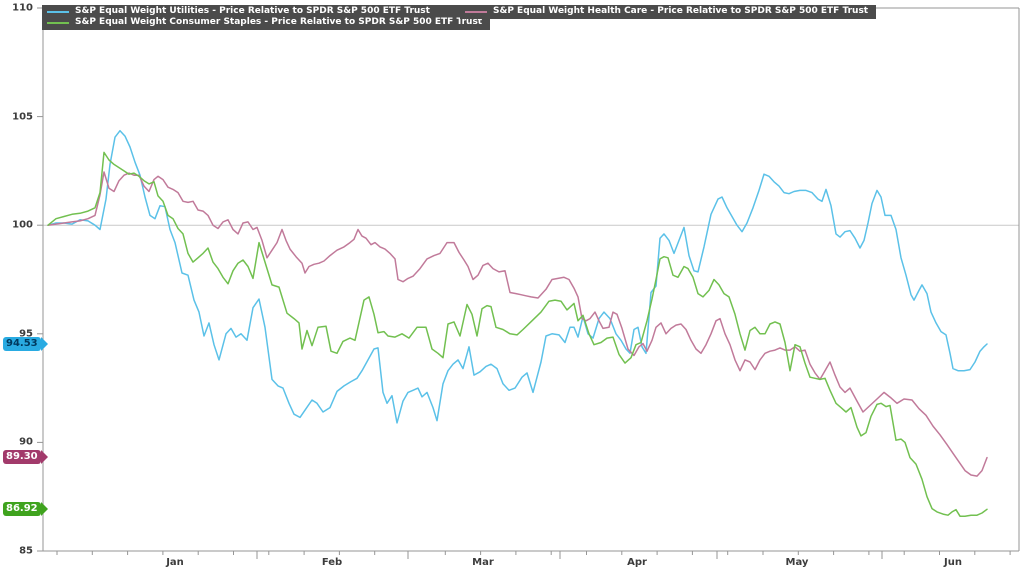  I want to click on x-axis-month-label-mar: Mar, so click(483, 562).